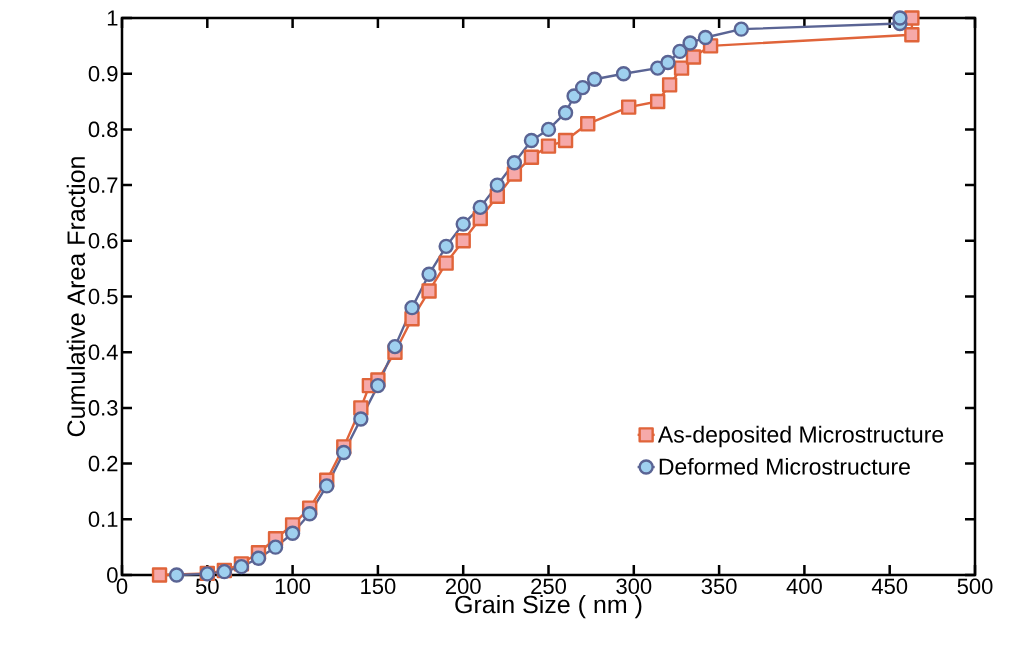  I want to click on y-tick-label: 0.5, so click(103, 296).